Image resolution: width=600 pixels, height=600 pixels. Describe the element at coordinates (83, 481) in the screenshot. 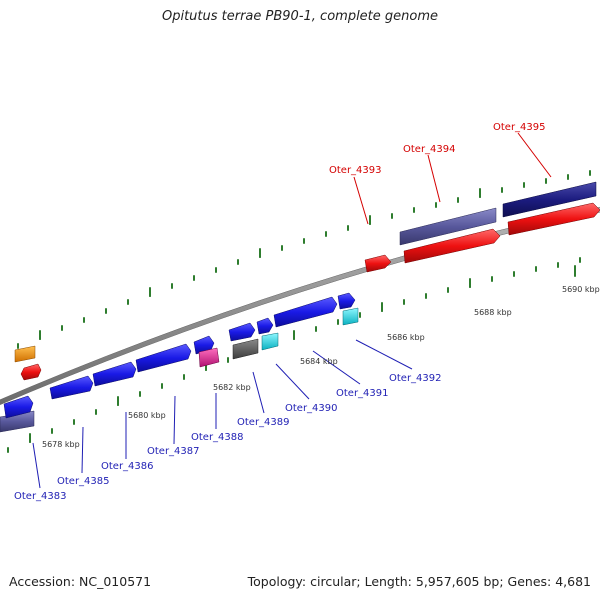

I see `gene-label-oter-4385: Oter_4385` at that location.